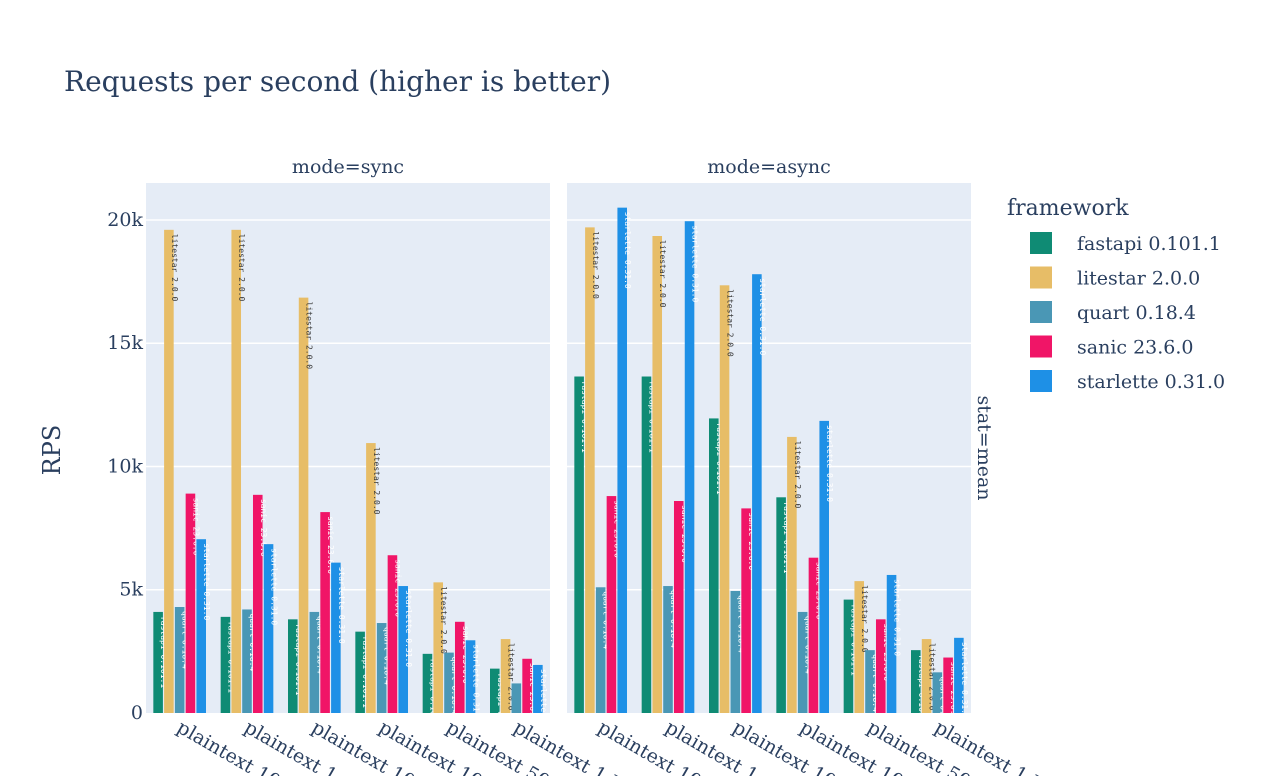 Image resolution: width=1280 pixels, height=776 pixels. What do you see at coordinates (1135, 348) in the screenshot?
I see `legend-label: sanic 23.6.0` at bounding box center [1135, 348].